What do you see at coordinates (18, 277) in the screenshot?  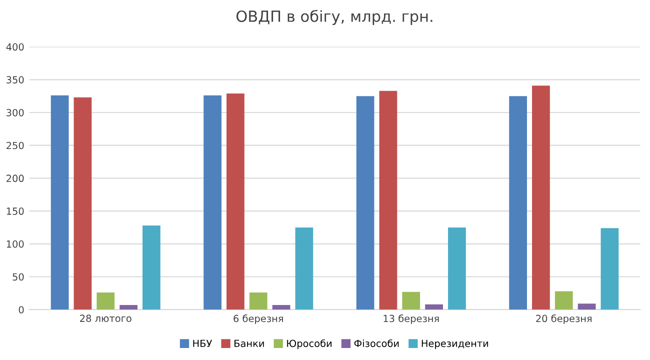 I see `y-tick-label: 50` at bounding box center [18, 277].